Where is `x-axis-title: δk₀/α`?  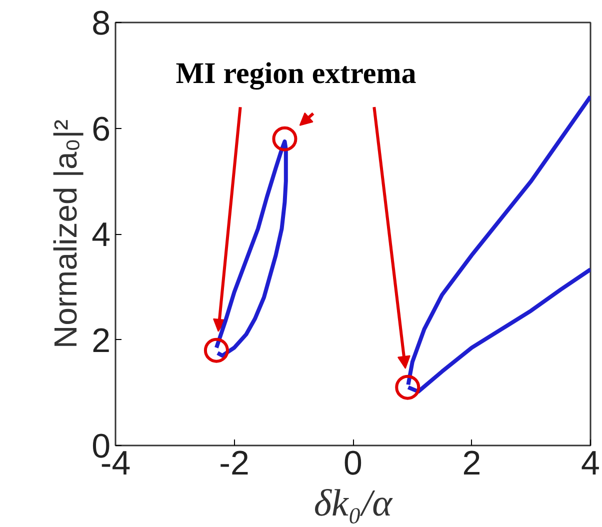
x-axis-title: δk₀/α is located at coordinates (354, 503).